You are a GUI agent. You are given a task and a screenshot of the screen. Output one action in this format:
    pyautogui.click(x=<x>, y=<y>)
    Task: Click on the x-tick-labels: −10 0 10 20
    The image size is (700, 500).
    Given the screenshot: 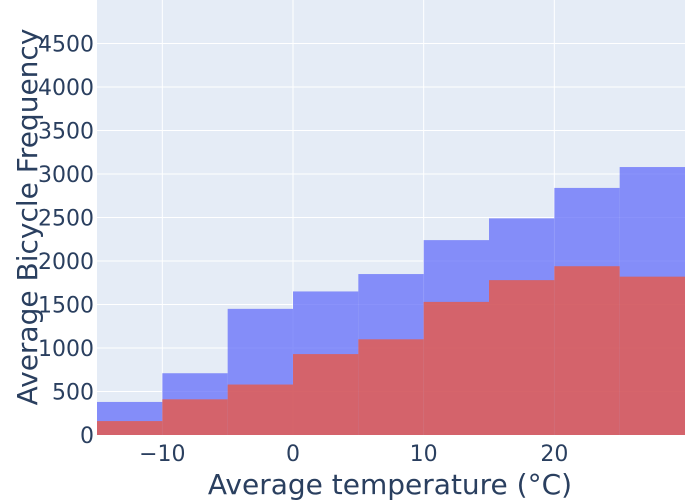 What is the action you would take?
    pyautogui.click(x=353, y=454)
    